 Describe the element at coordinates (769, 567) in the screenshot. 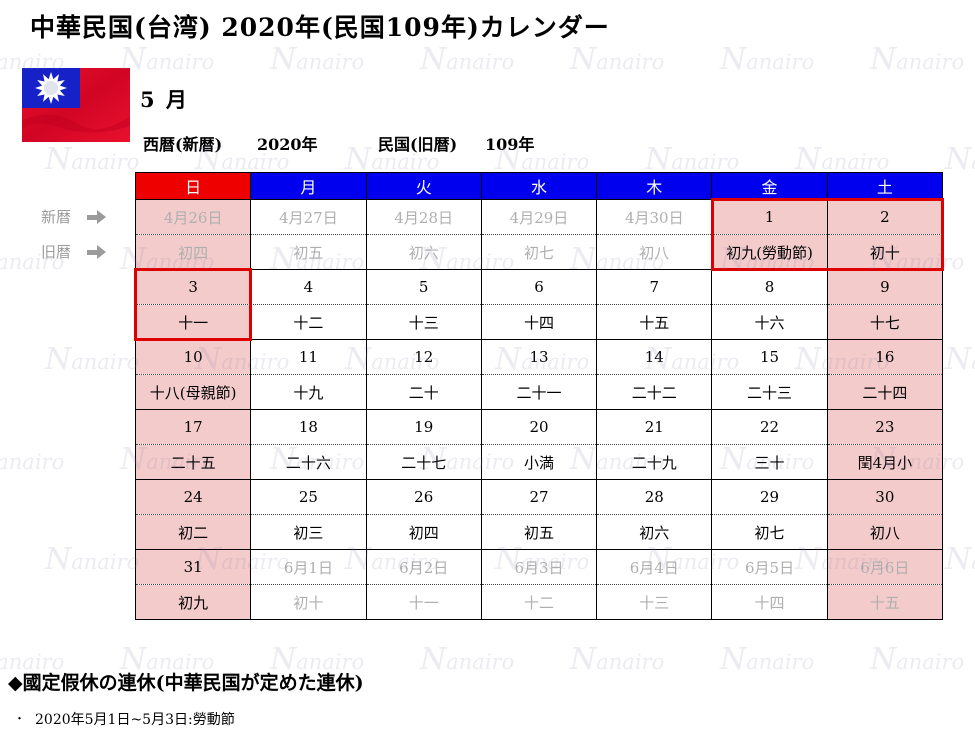

I see `date-cell: 6月5日` at that location.